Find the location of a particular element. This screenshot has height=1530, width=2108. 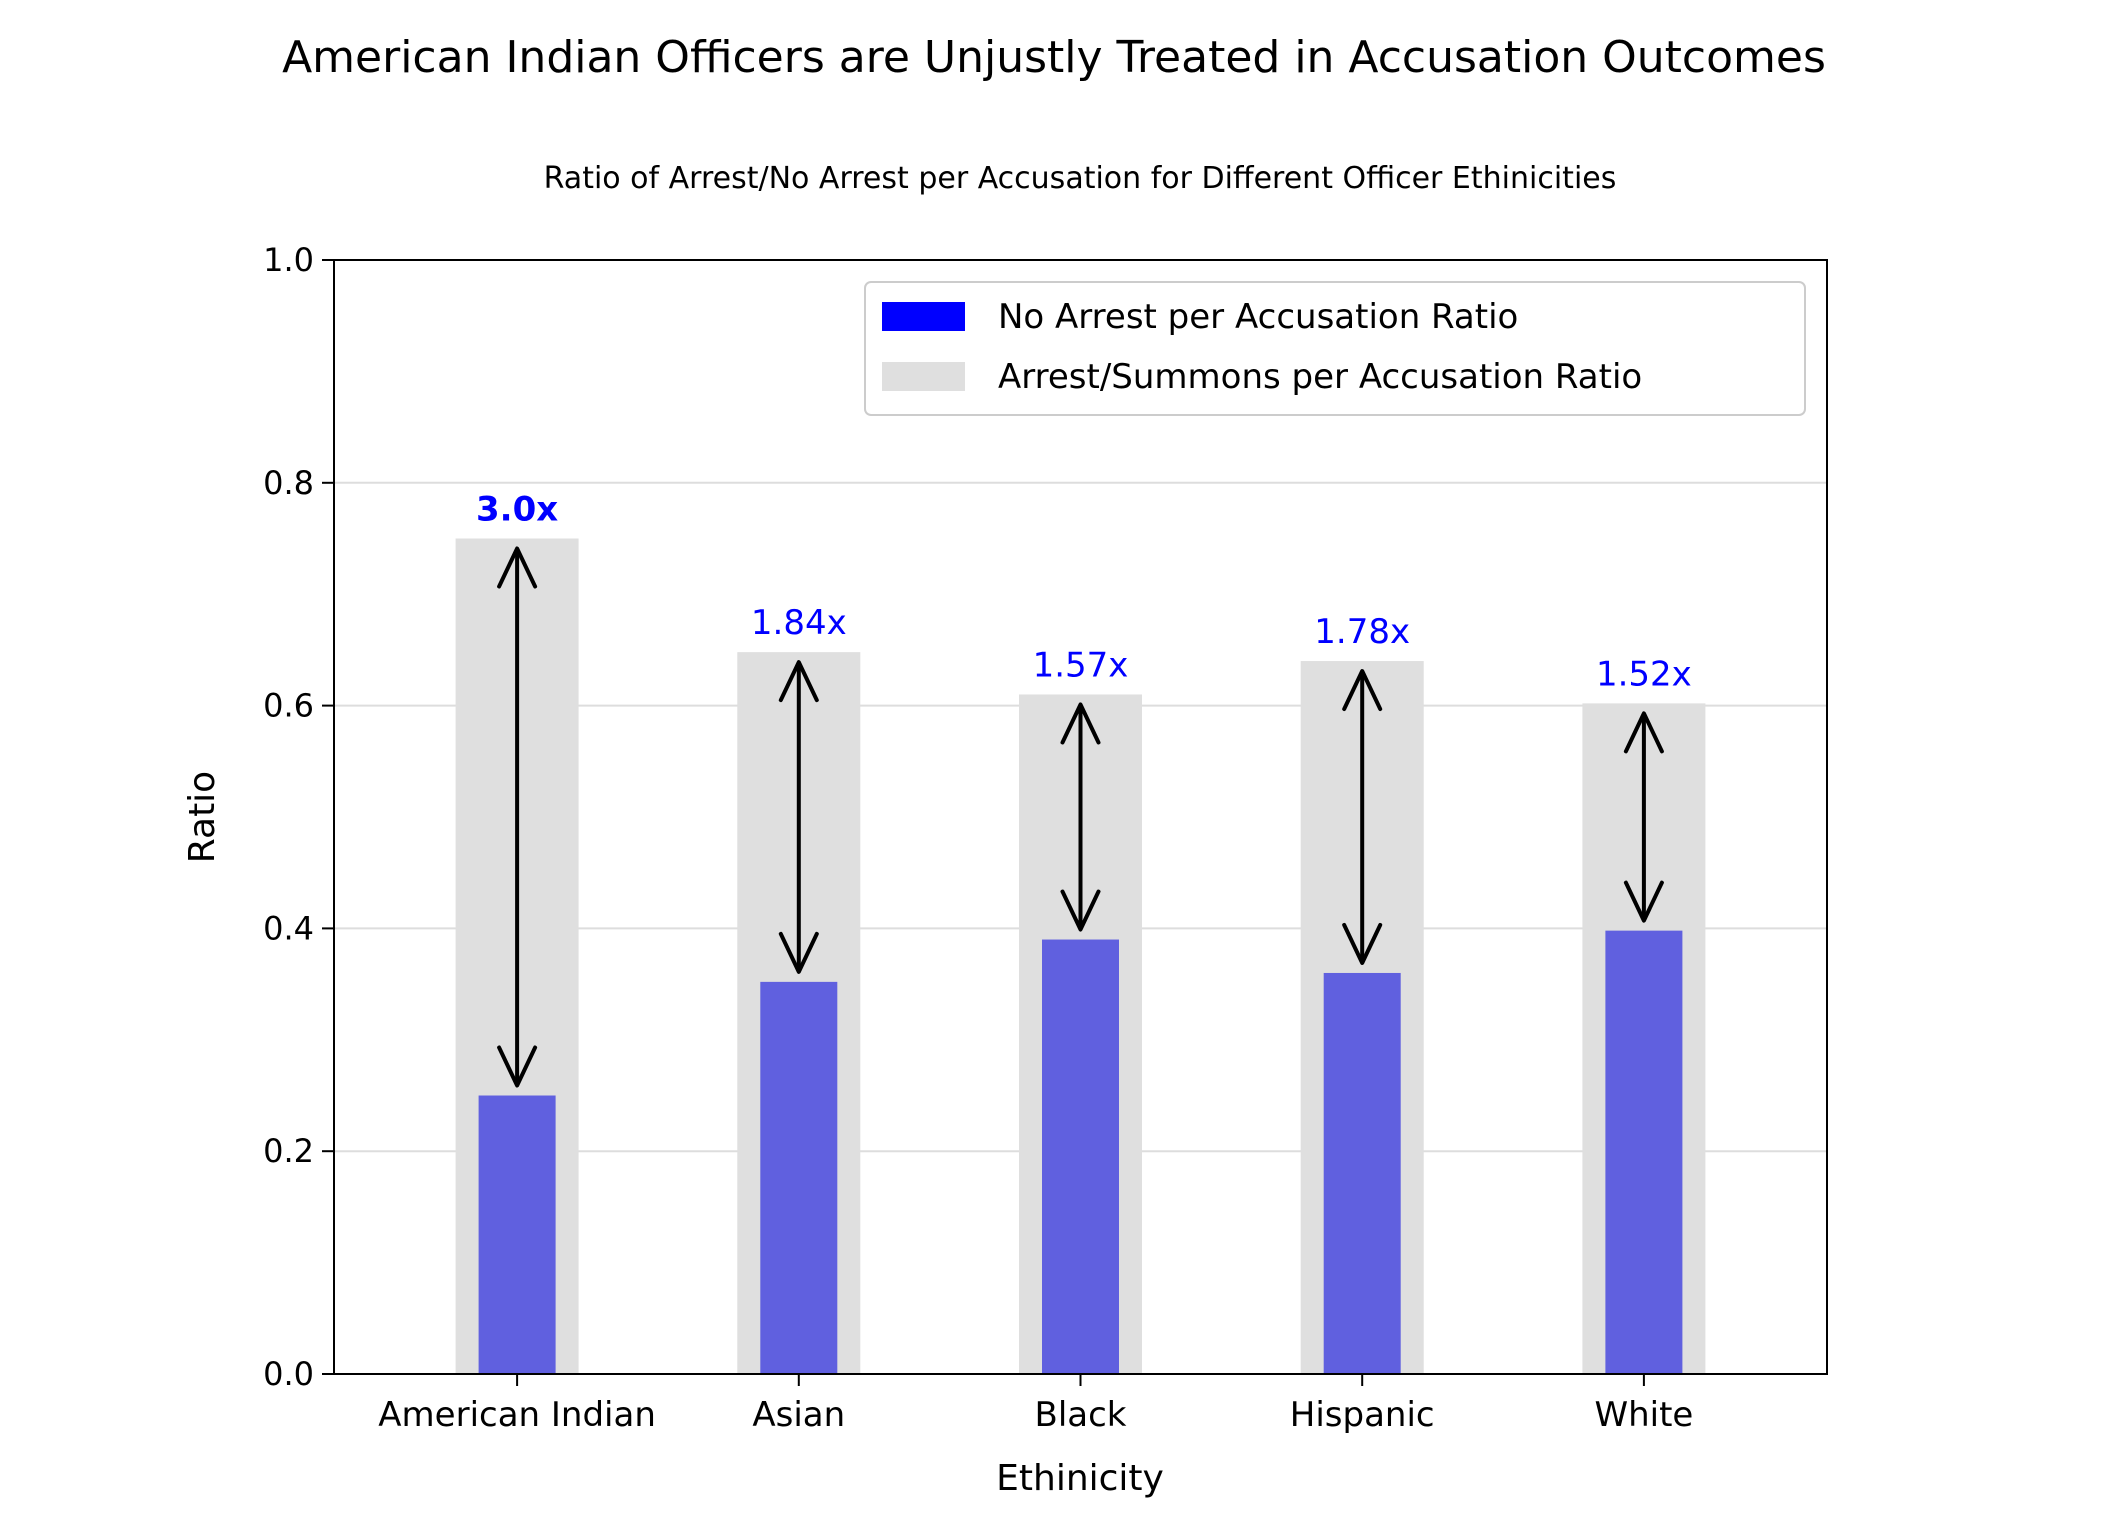

legend-swatch-arrest-summons is located at coordinates (923, 376).